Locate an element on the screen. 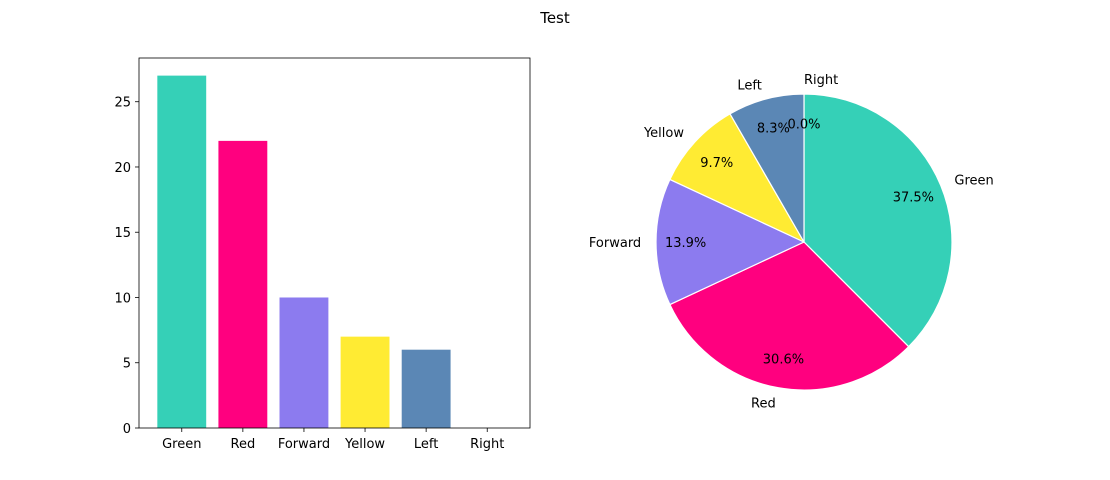 This screenshot has height=480, width=1110. x-tick-label: Left is located at coordinates (426, 444).